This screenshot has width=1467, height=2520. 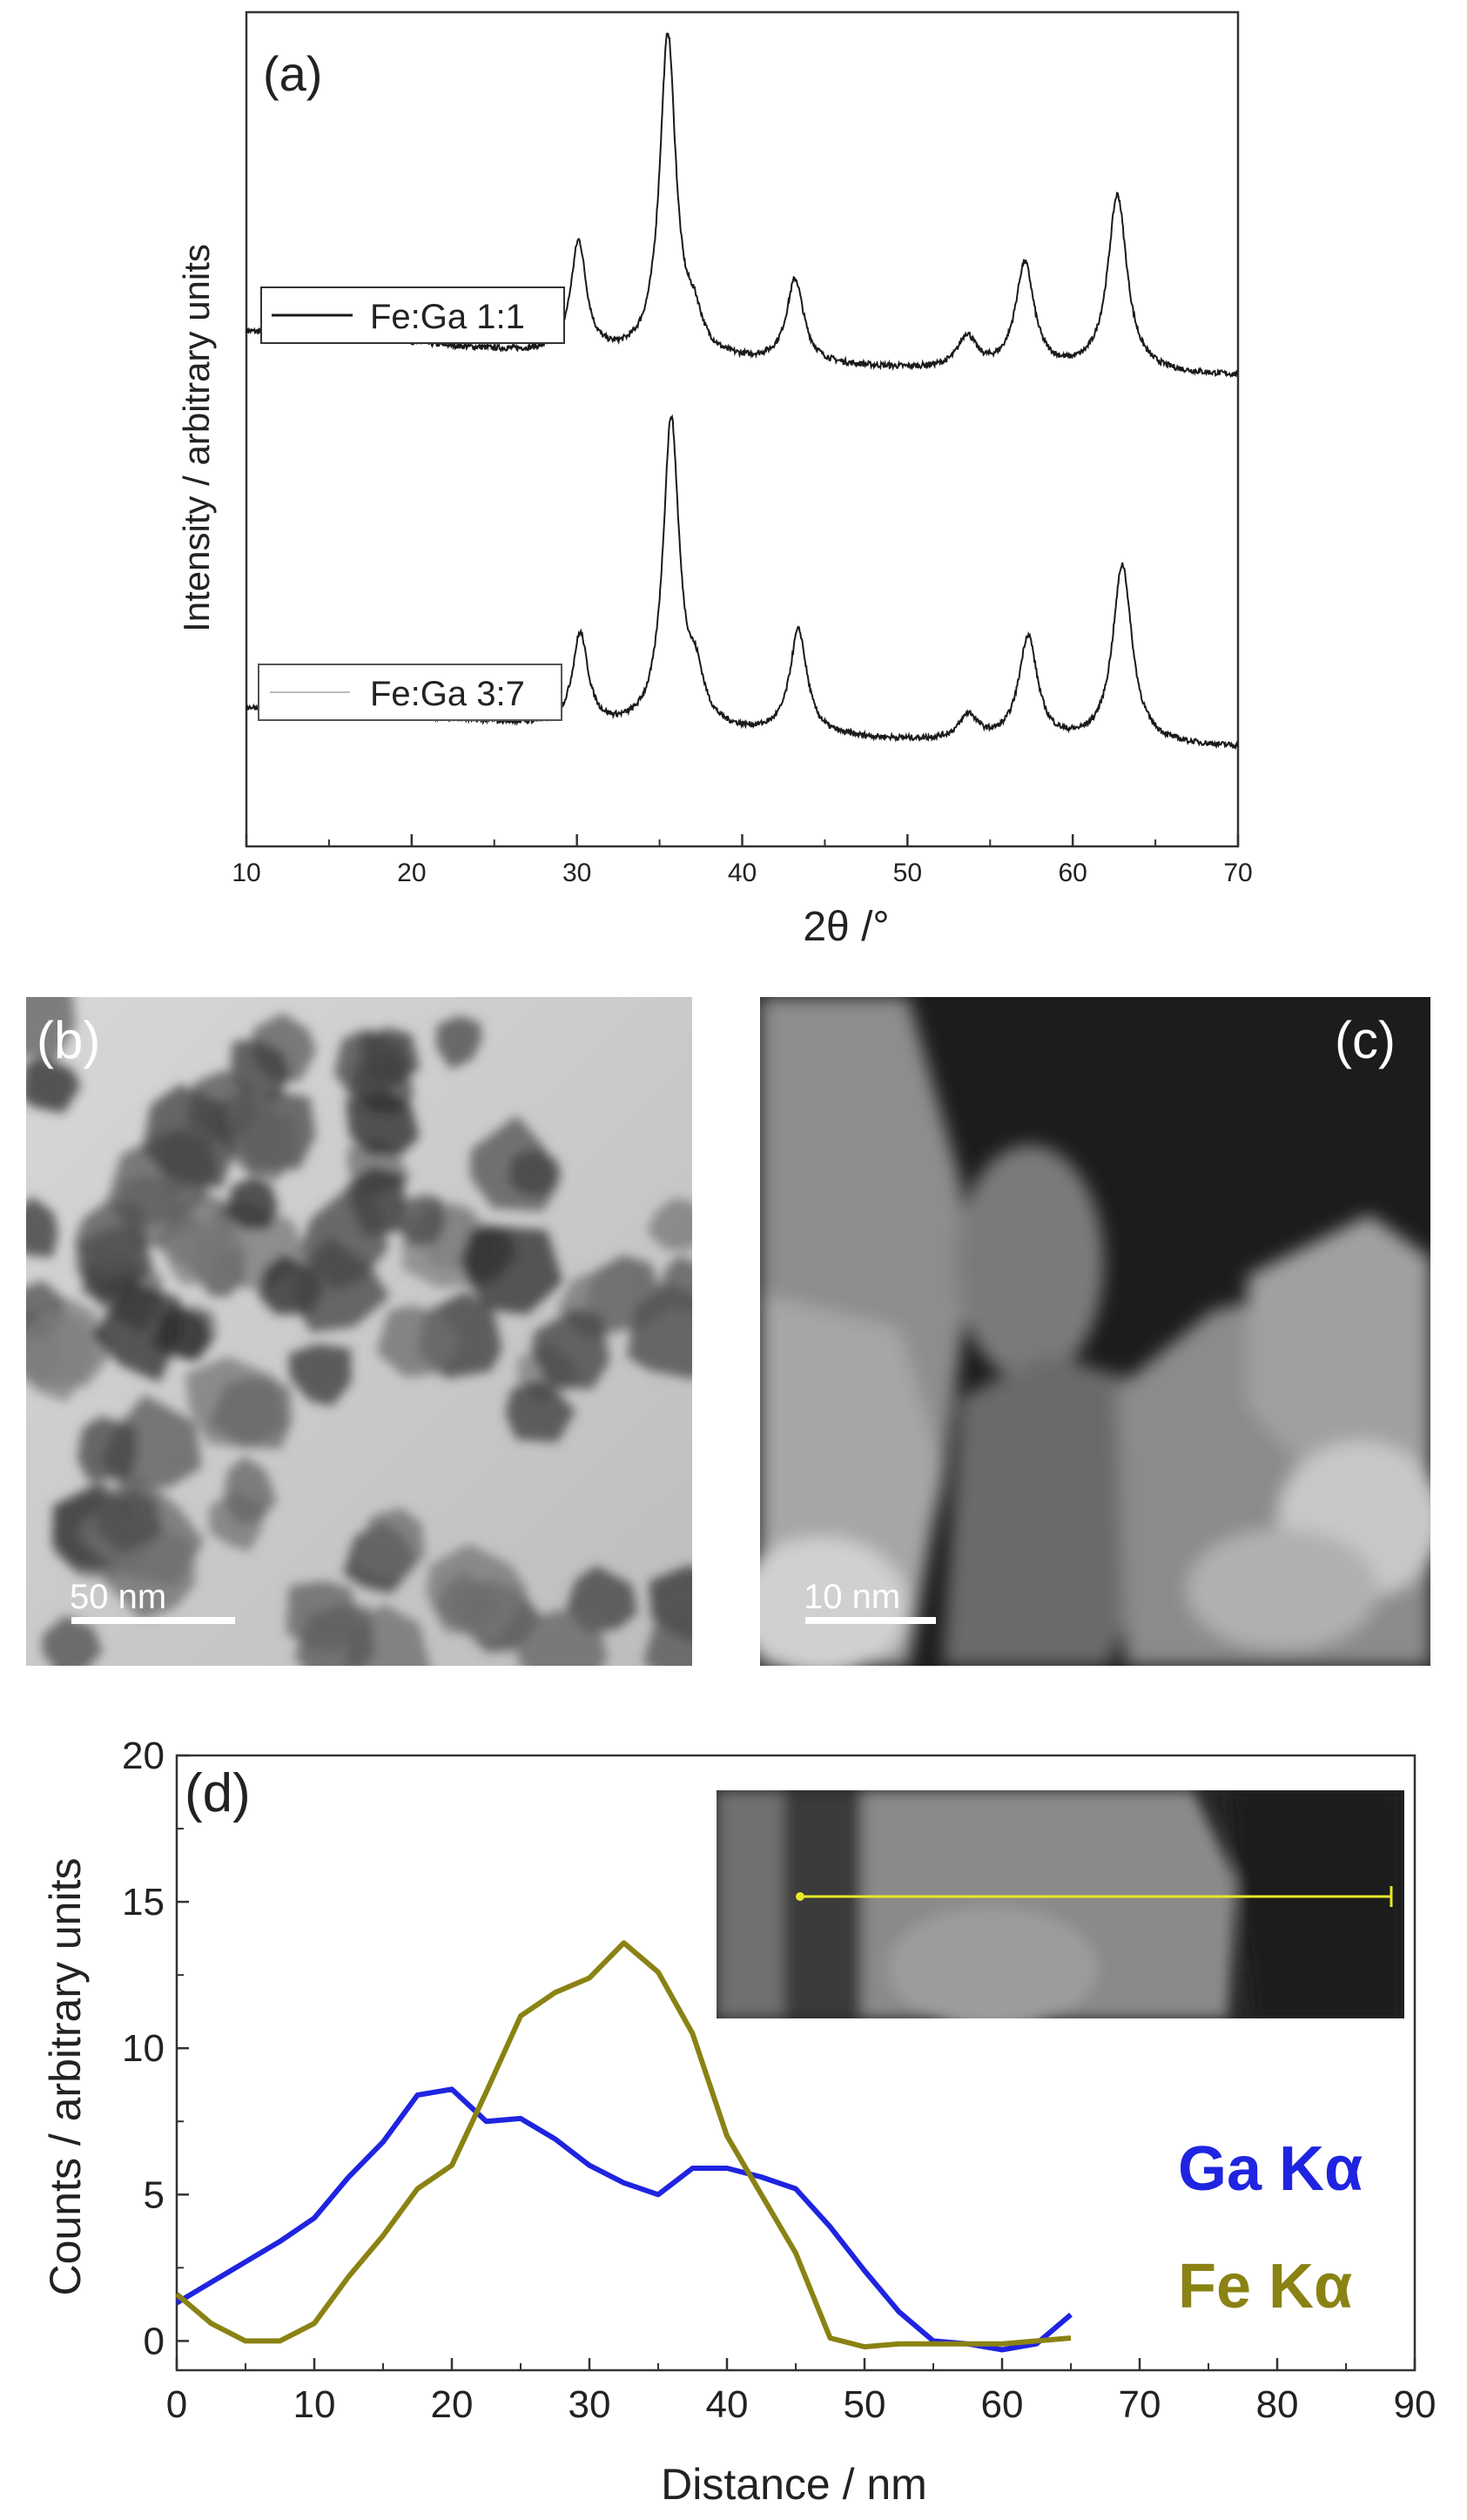 I want to click on panel-d-xtick-label: 80, so click(x=1278, y=2404).